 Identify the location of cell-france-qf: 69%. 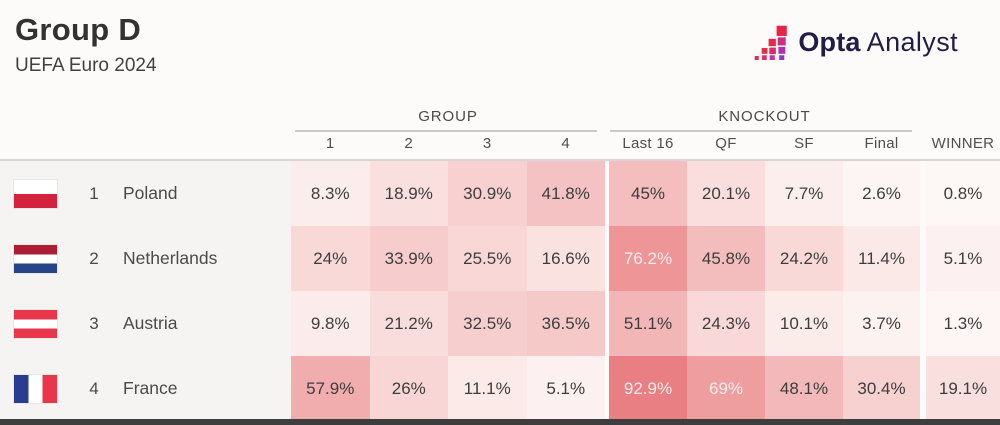
(726, 388).